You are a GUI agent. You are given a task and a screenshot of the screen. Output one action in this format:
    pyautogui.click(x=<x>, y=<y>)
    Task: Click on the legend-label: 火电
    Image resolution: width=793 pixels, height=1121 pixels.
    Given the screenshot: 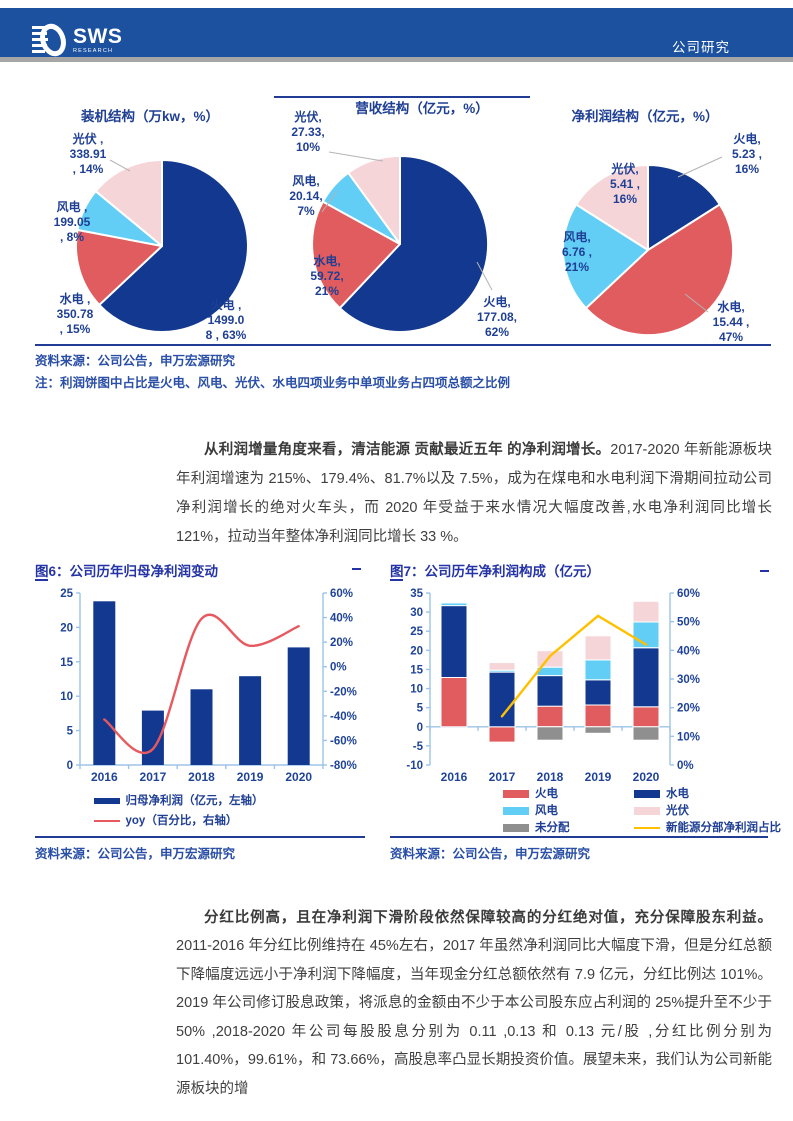 What is the action you would take?
    pyautogui.click(x=546, y=794)
    